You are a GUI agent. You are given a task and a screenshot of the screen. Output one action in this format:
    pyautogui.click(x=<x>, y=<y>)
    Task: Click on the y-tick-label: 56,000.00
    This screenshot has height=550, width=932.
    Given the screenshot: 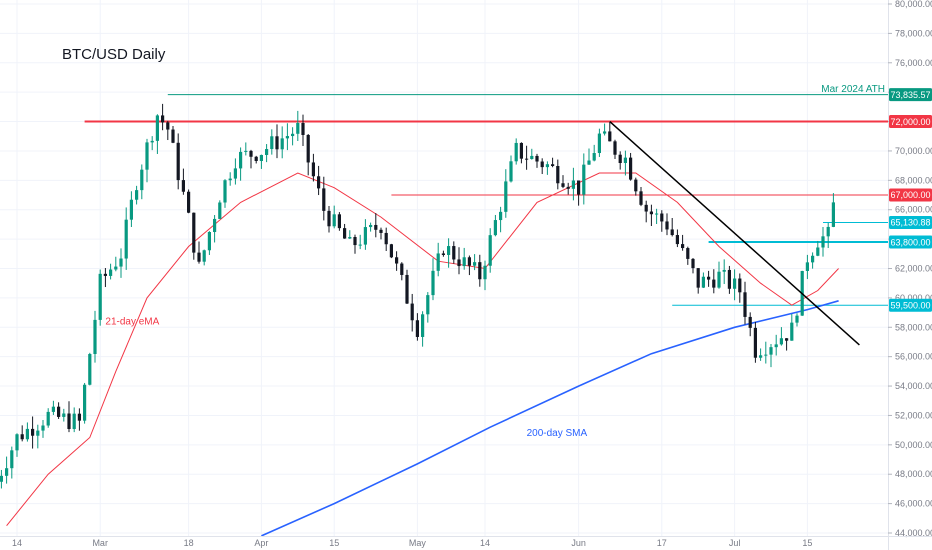 What is the action you would take?
    pyautogui.click(x=913, y=357)
    